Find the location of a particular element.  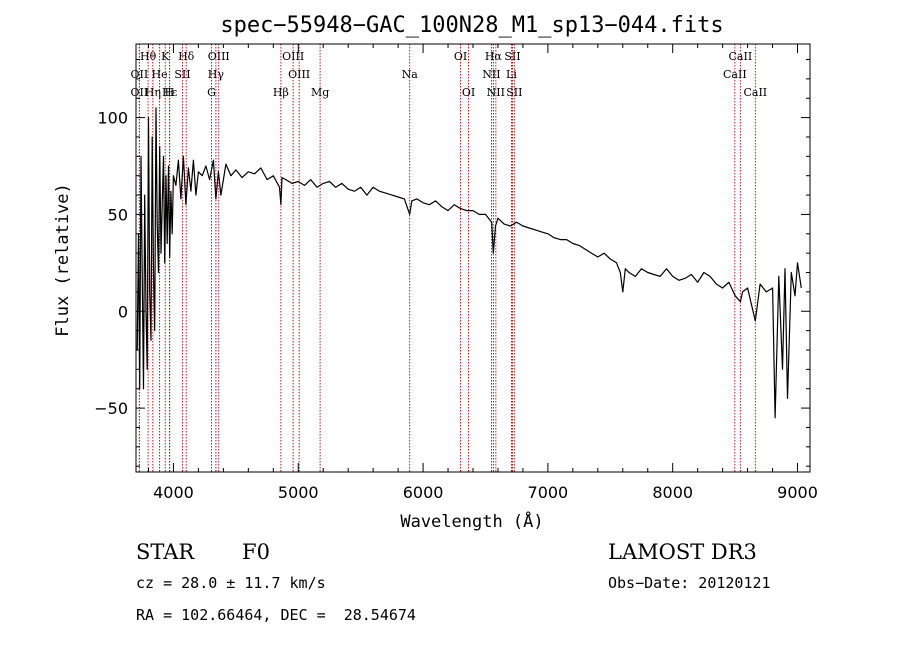

observation-date: Obs−Date: 20120121 is located at coordinates (689, 583).